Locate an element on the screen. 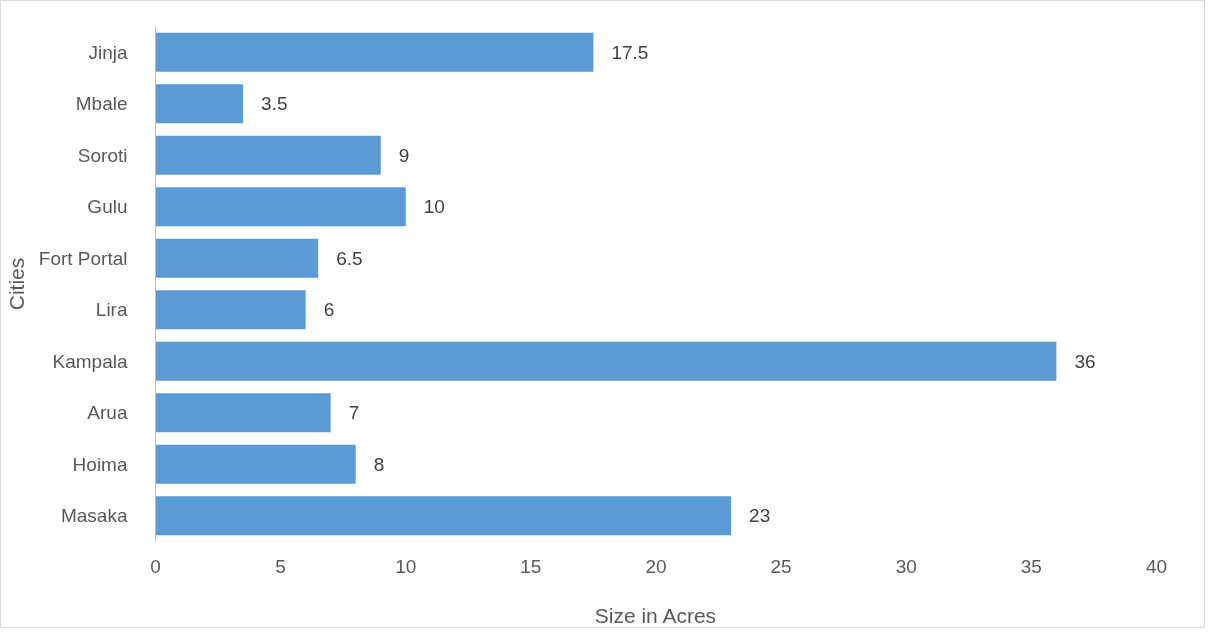  data-label: 36 is located at coordinates (1085, 361).